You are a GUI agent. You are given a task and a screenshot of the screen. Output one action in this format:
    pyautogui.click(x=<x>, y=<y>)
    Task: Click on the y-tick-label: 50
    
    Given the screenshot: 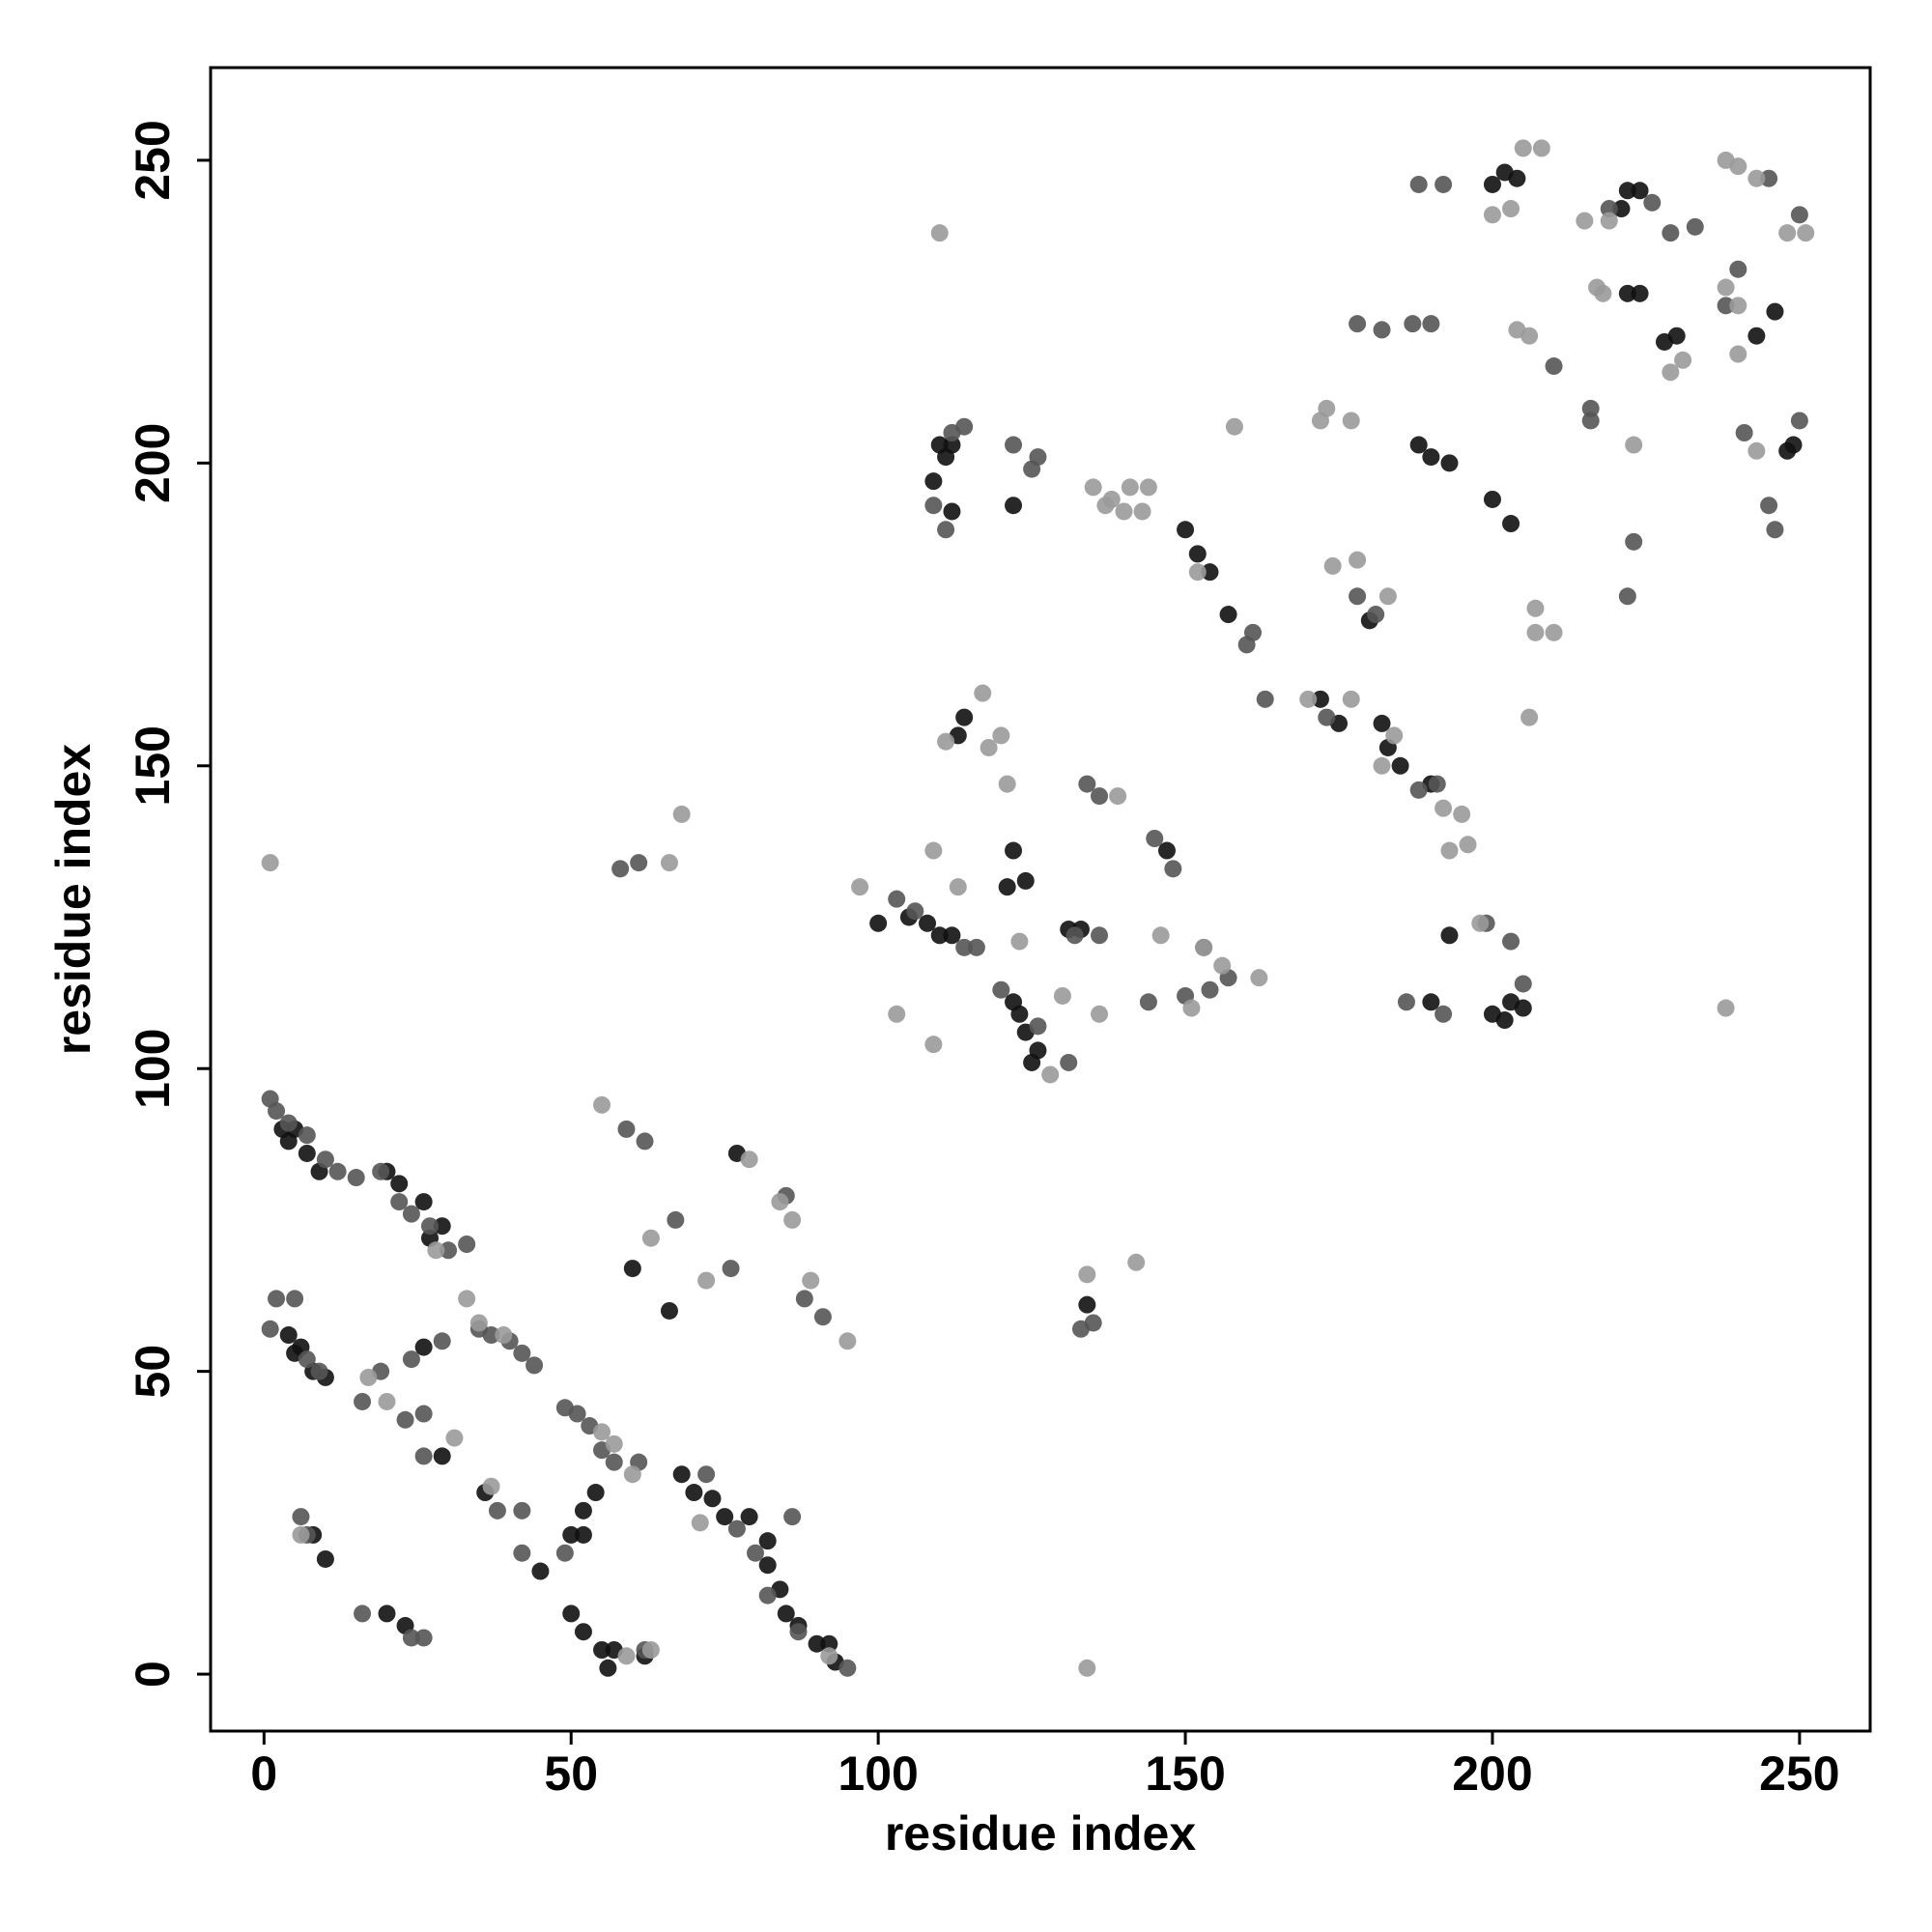 What is the action you would take?
    pyautogui.click(x=153, y=1372)
    